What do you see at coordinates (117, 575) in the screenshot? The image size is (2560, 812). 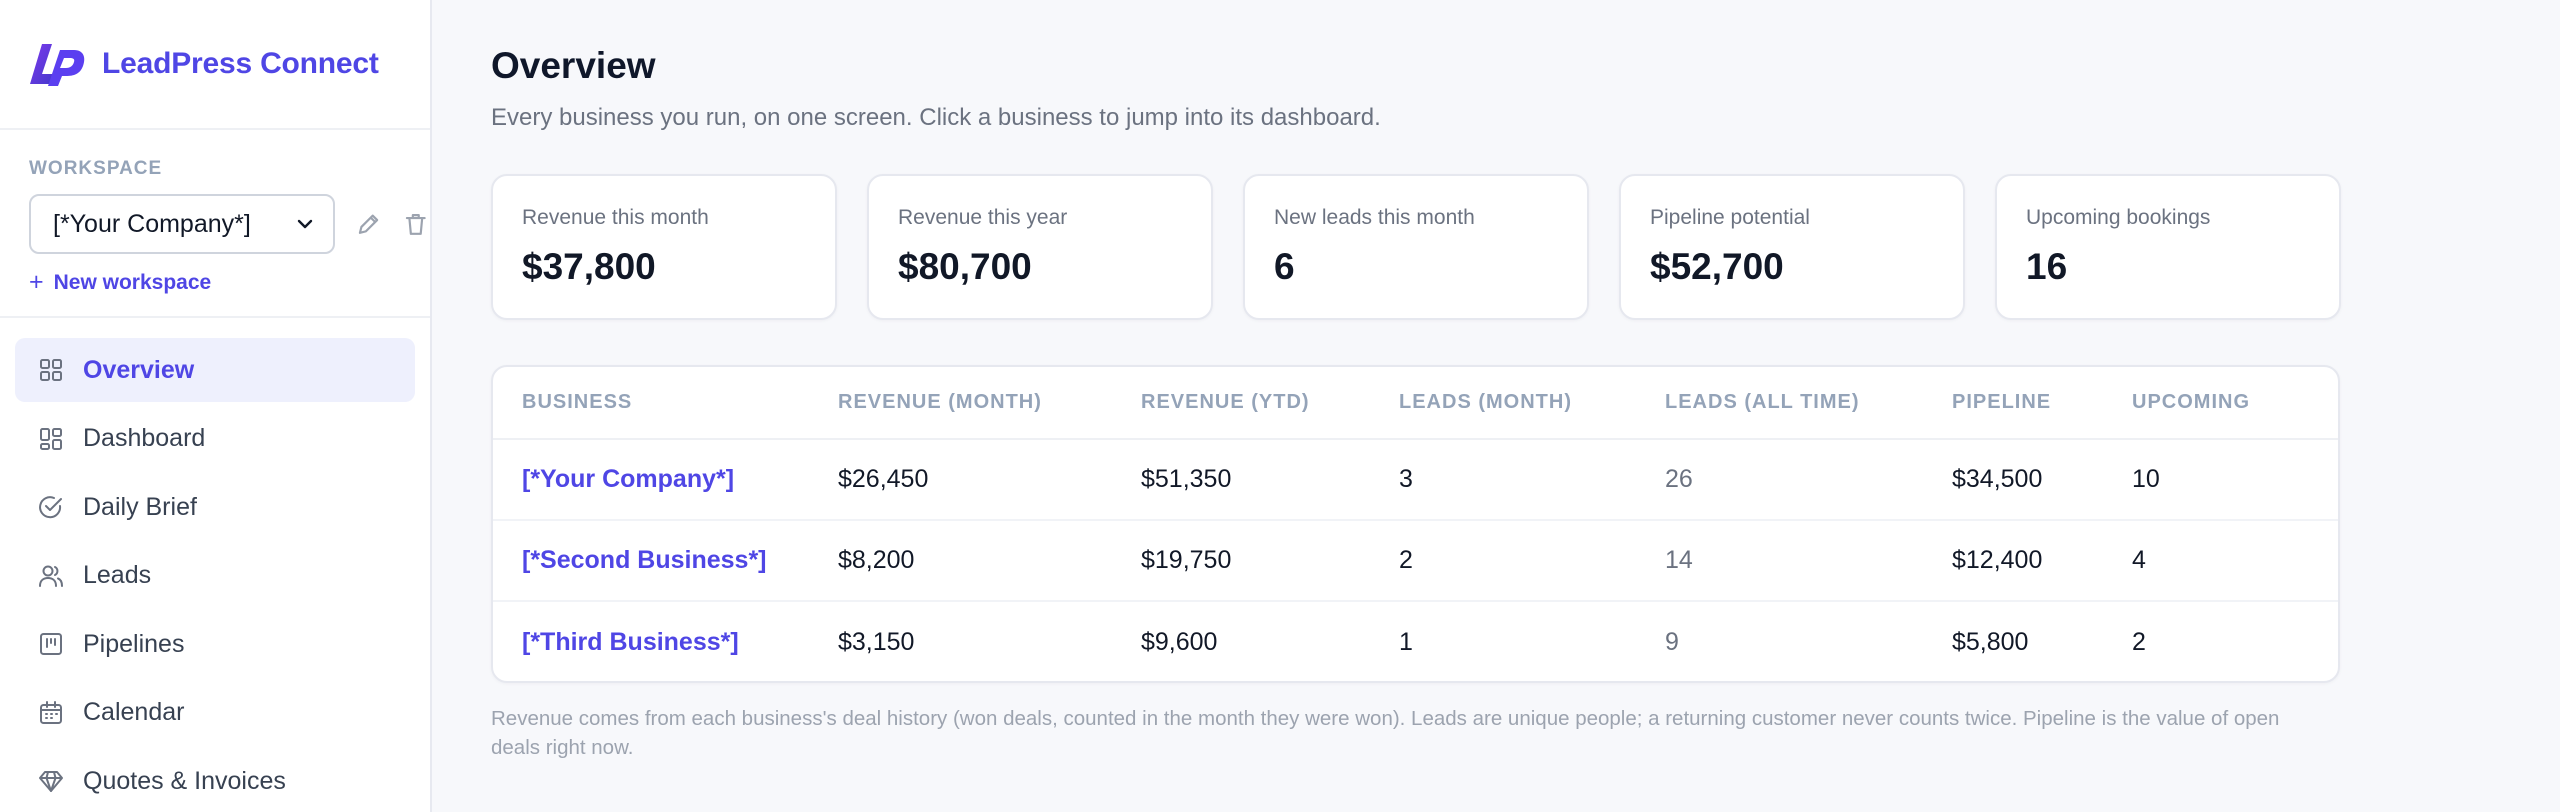 I see `nav-label-leads: Leads` at bounding box center [117, 575].